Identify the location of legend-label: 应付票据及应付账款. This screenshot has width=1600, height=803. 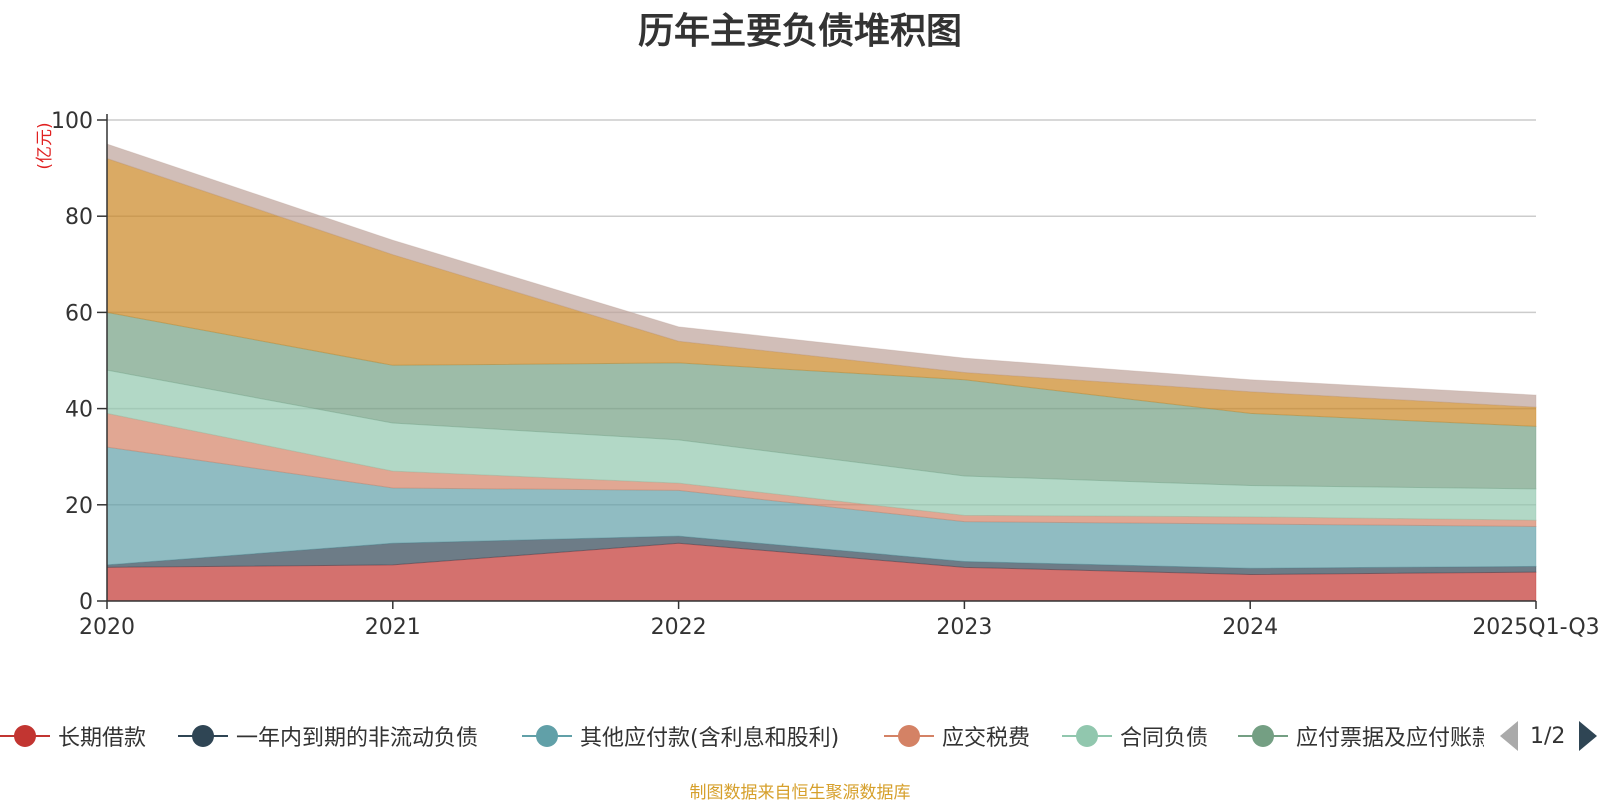
(1390, 738).